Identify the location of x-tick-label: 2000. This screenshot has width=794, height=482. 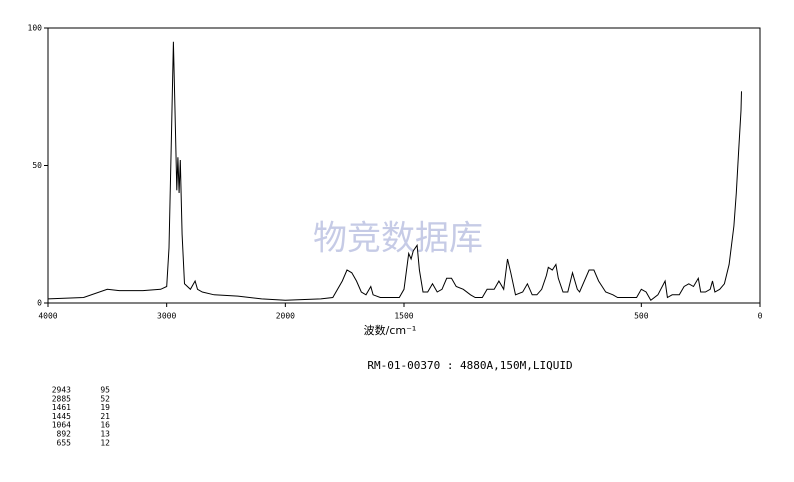
(285, 316).